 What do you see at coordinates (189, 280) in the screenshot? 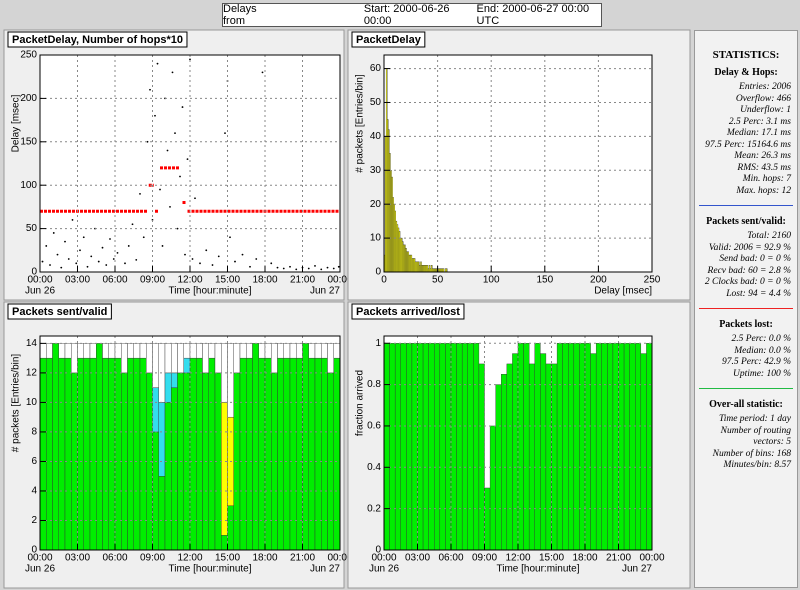
I see `x-tick-label: 12:00` at bounding box center [189, 280].